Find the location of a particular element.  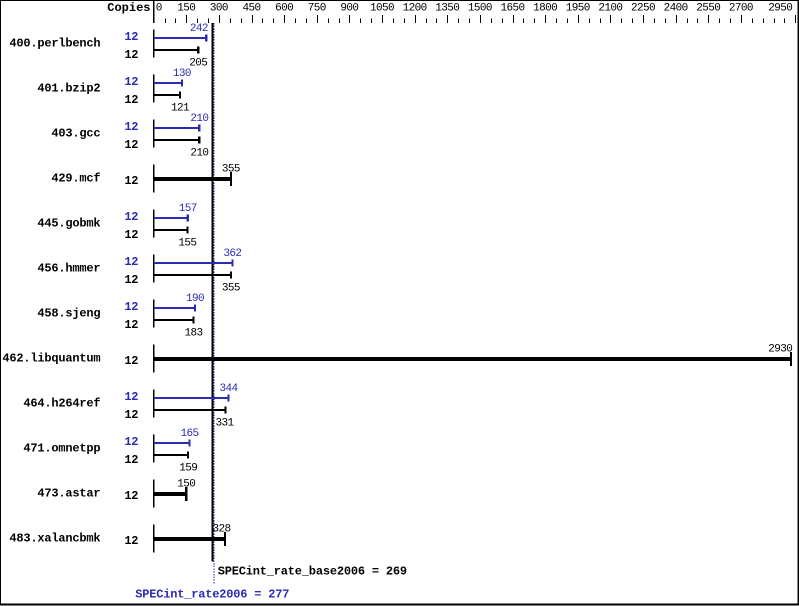

svg-text: 2930 is located at coordinates (780, 350).